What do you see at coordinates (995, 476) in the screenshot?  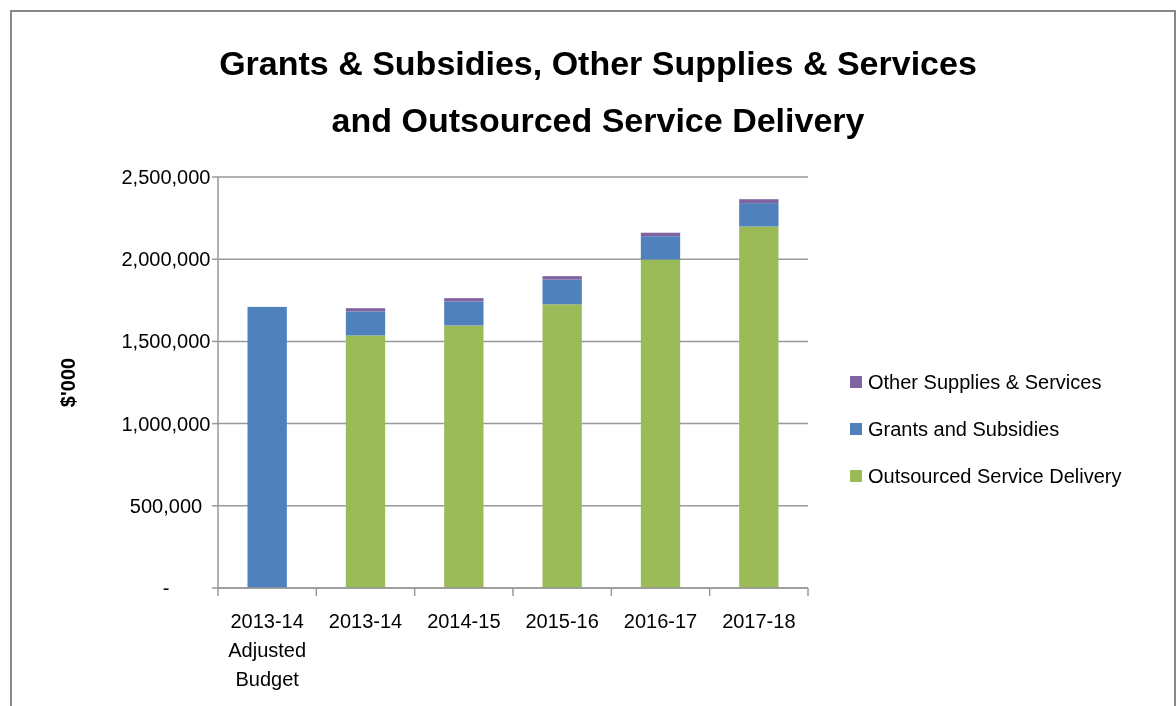 I see `legend-label: Outsourced Service Delivery` at bounding box center [995, 476].